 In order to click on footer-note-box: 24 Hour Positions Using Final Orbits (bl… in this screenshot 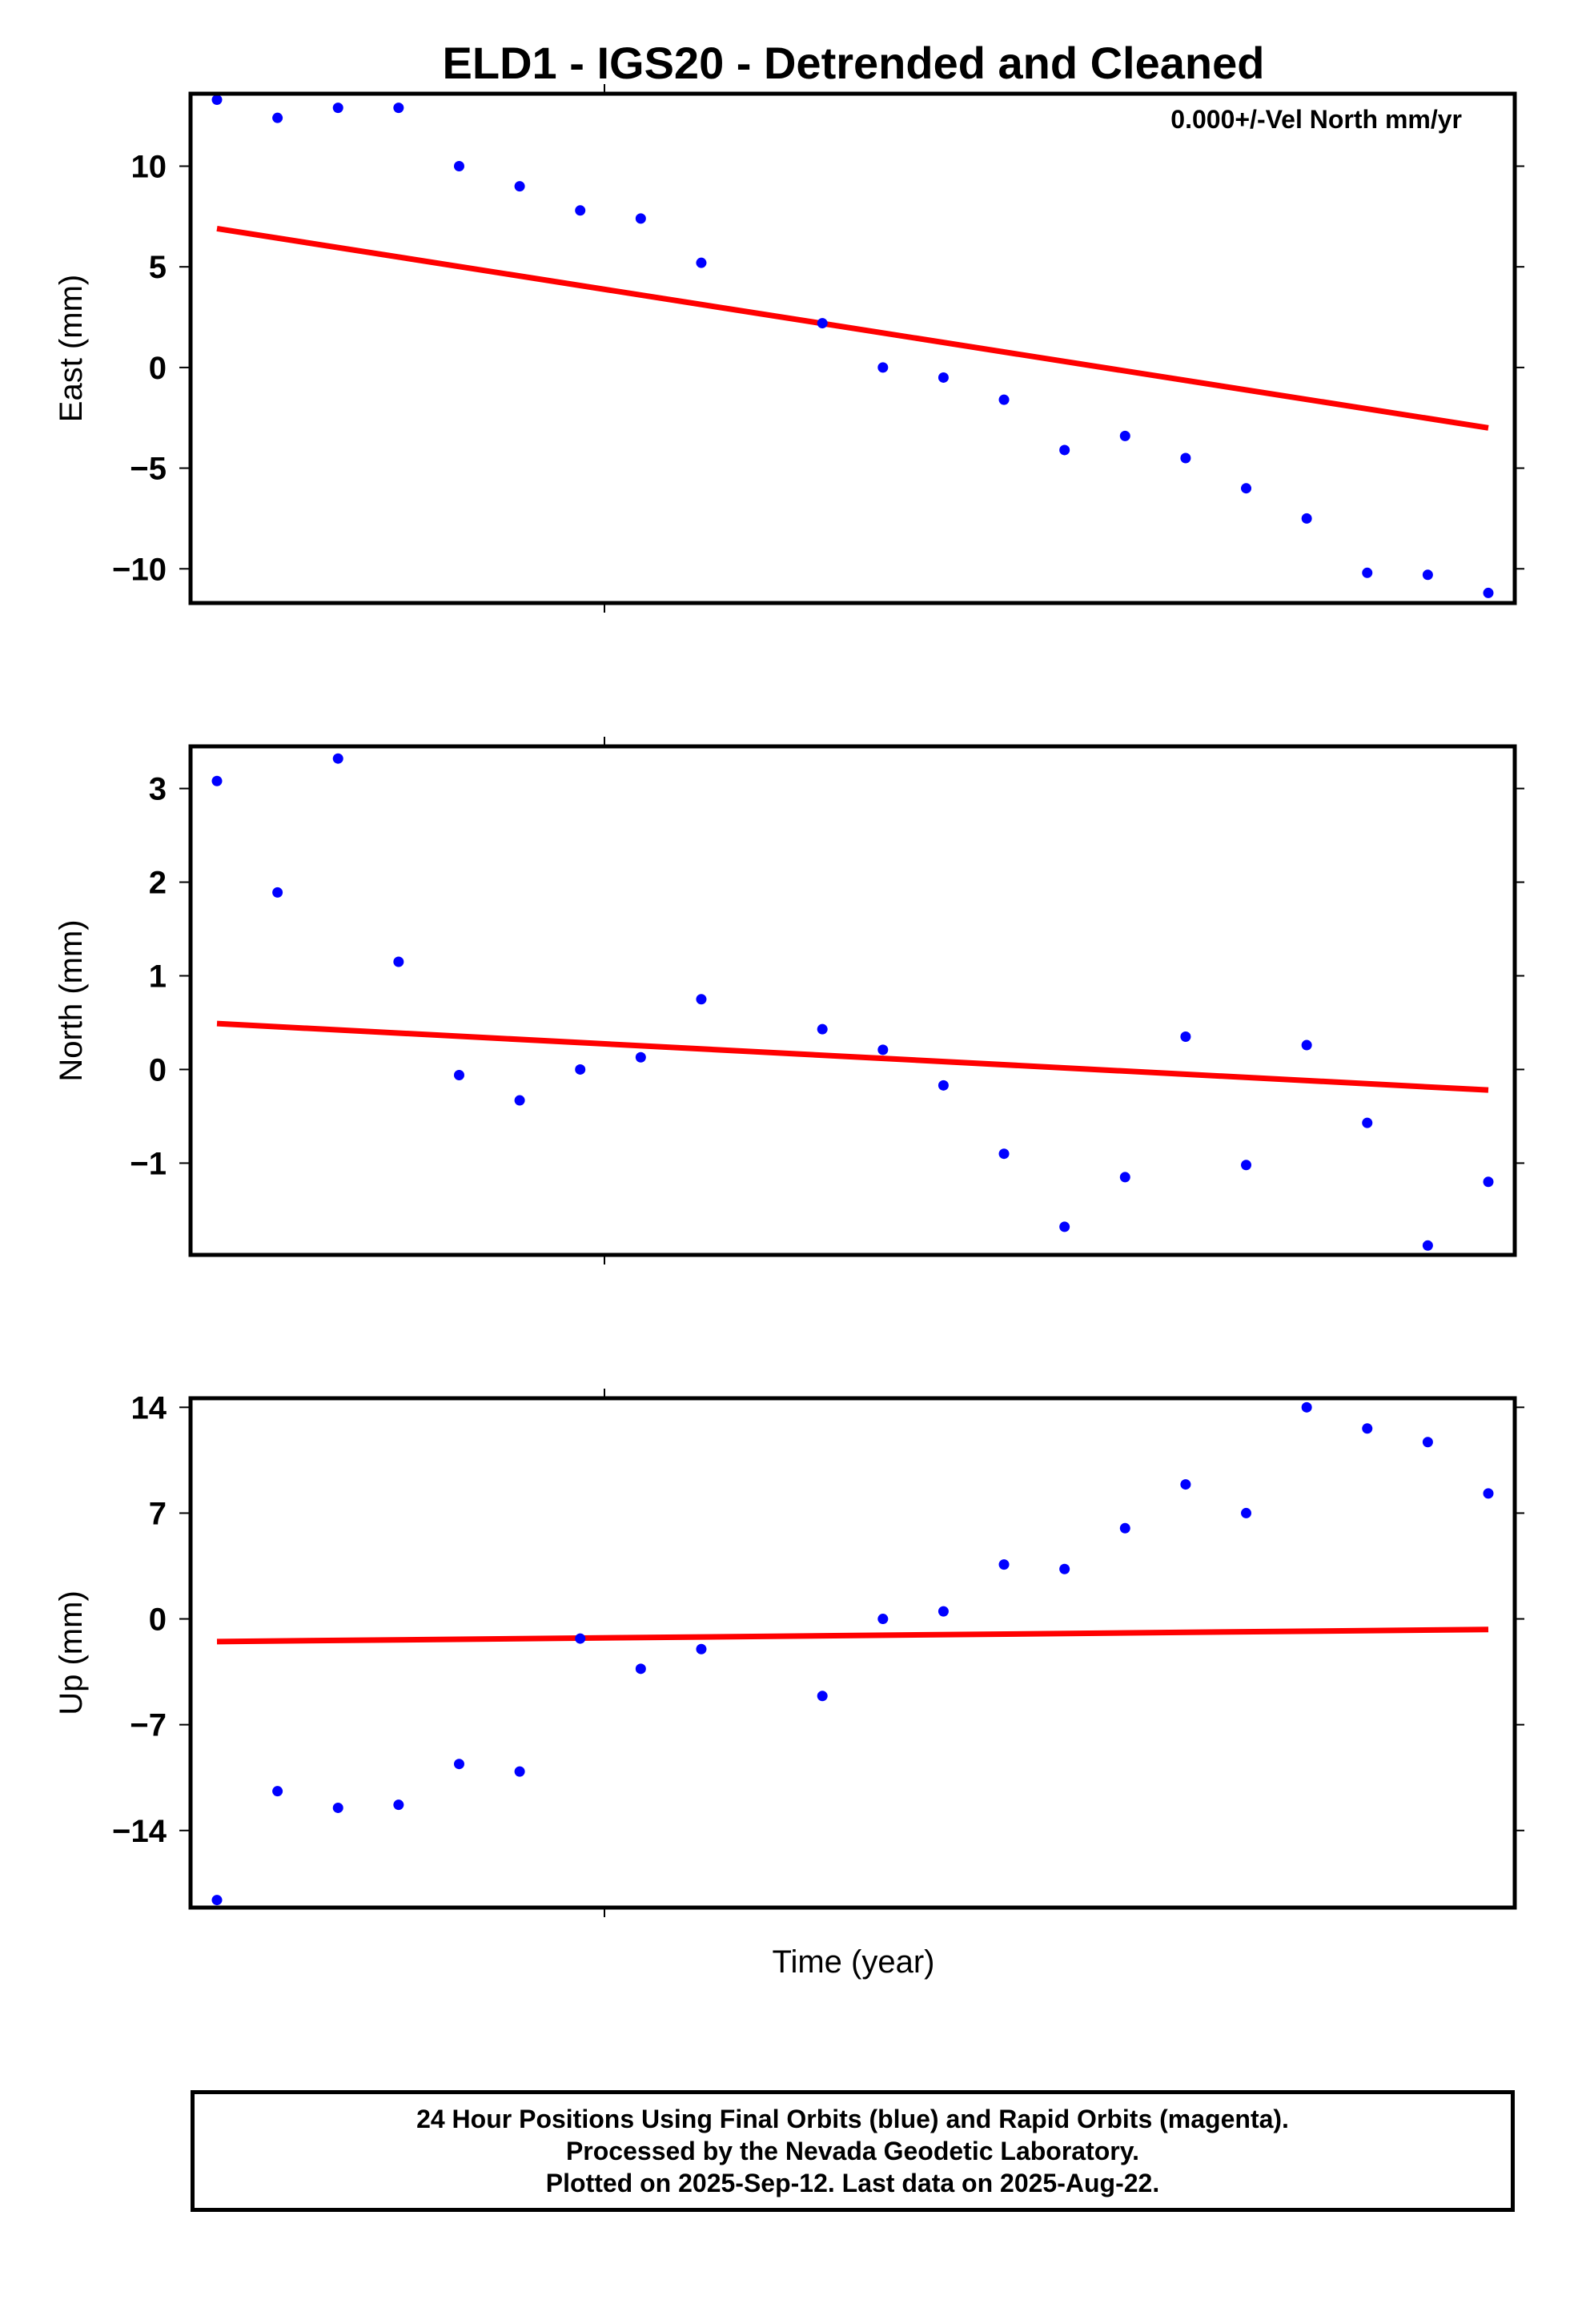, I will do `click(853, 2151)`.